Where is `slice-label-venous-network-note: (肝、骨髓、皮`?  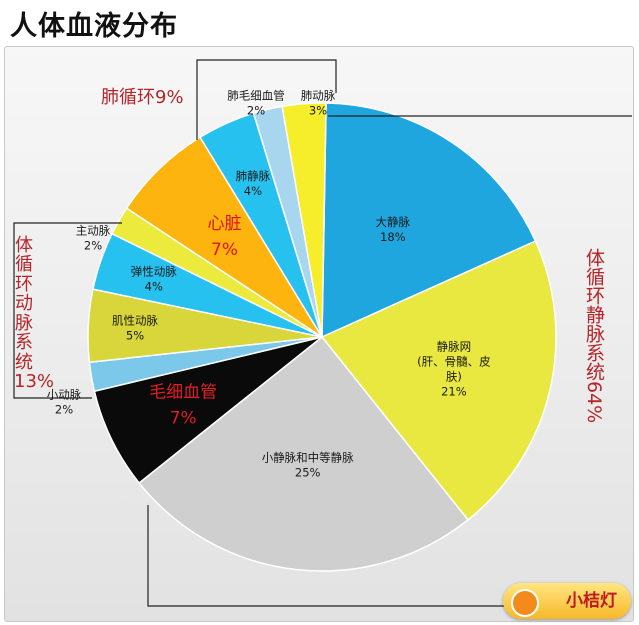 slice-label-venous-network-note: (肝、骨髓、皮 is located at coordinates (454, 361).